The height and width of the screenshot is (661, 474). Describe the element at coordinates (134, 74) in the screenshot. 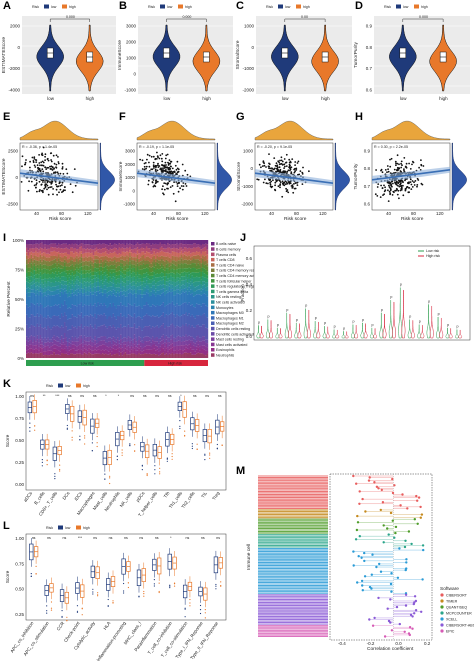

I see `y-tick-label: 0` at that location.